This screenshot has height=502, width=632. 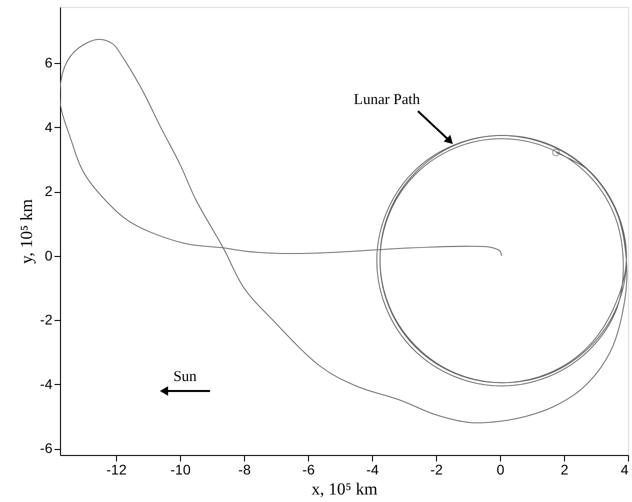 I want to click on y-tick-label: -4, so click(x=46, y=384).